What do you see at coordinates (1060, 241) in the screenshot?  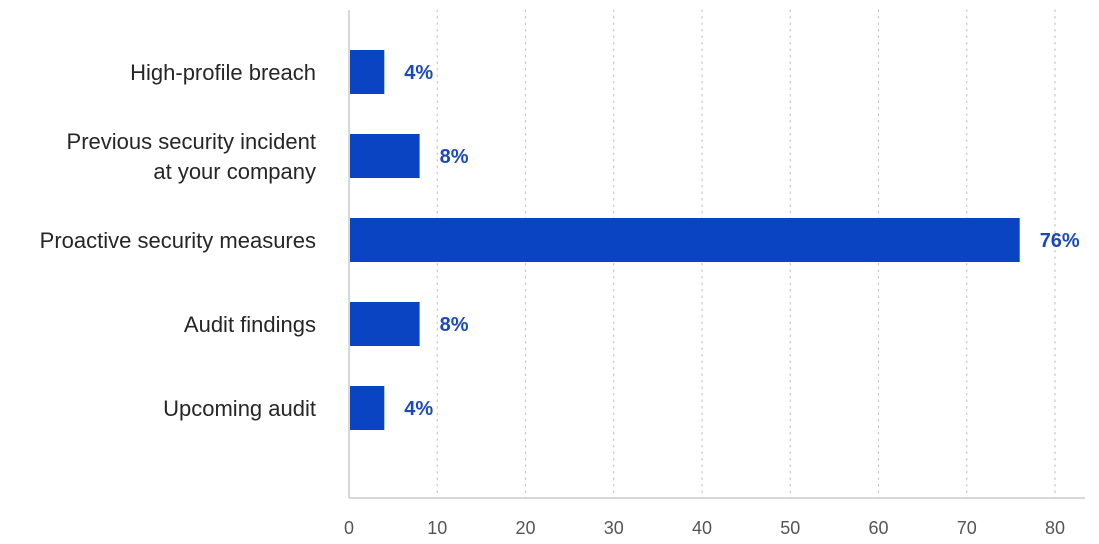 I see `data-label: 76%` at bounding box center [1060, 241].